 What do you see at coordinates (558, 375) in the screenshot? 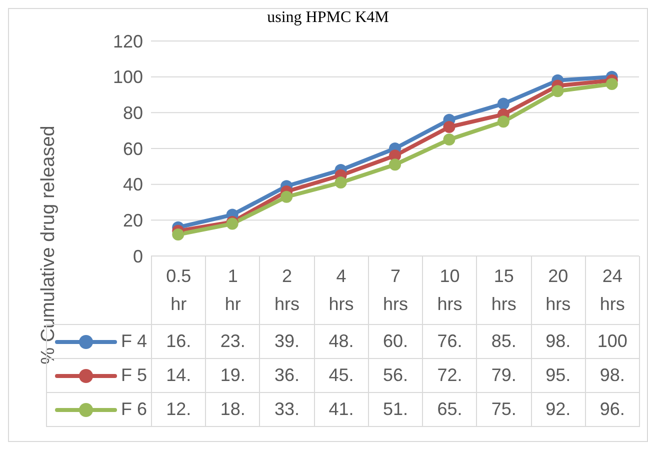
I see `data-label: 95.` at bounding box center [558, 375].